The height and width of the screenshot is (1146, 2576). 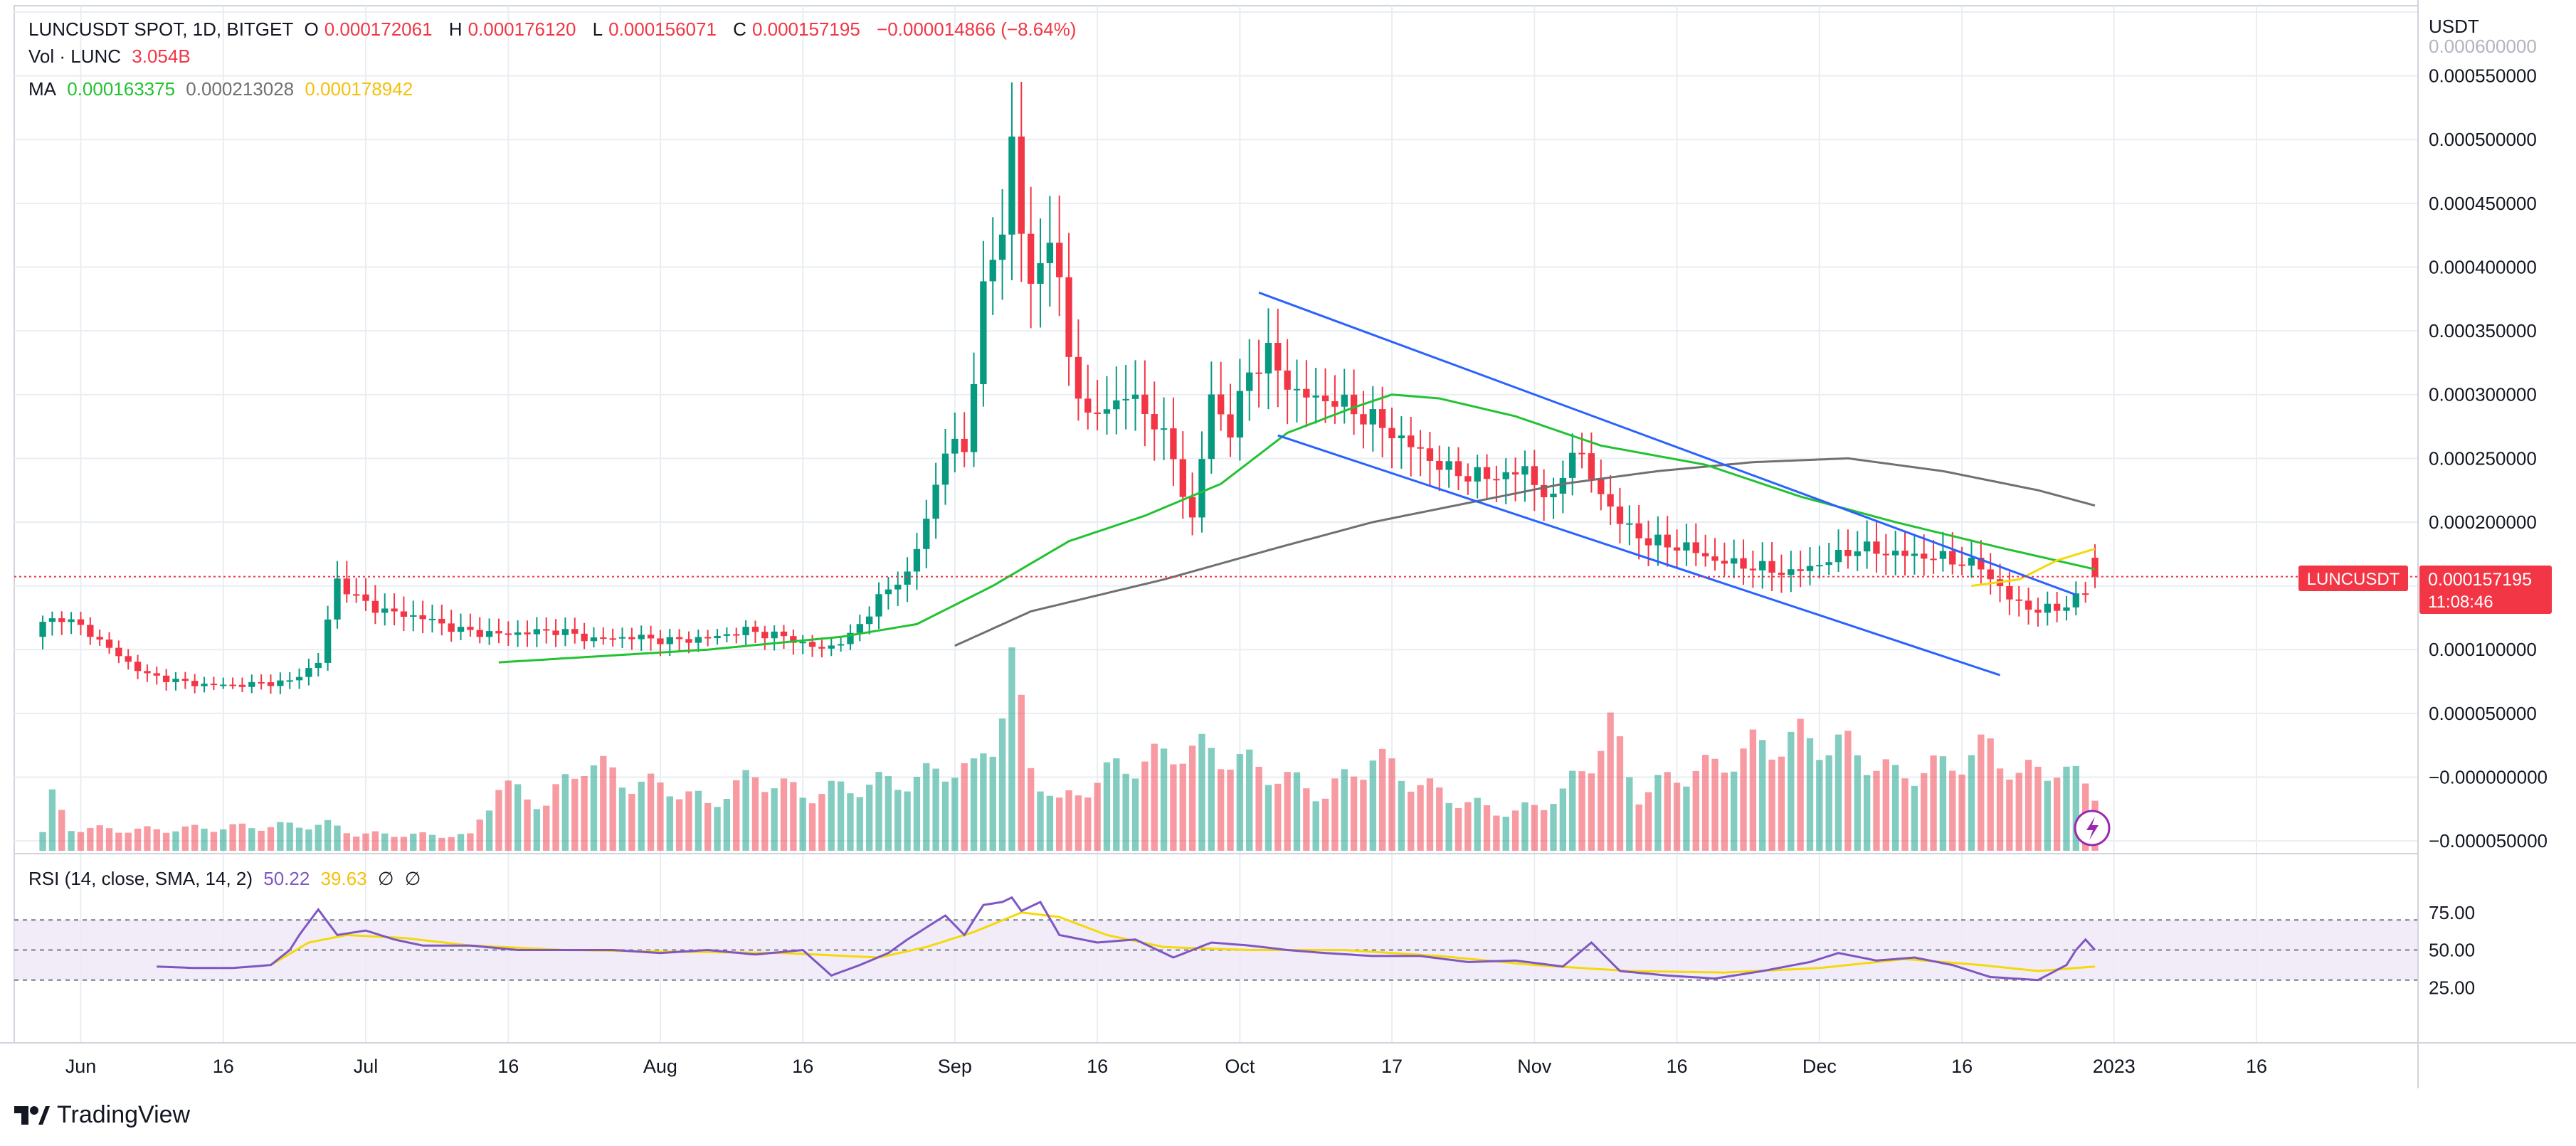 What do you see at coordinates (112, 56) in the screenshot?
I see `legend-volume: Vol · LUNC 3.054B` at bounding box center [112, 56].